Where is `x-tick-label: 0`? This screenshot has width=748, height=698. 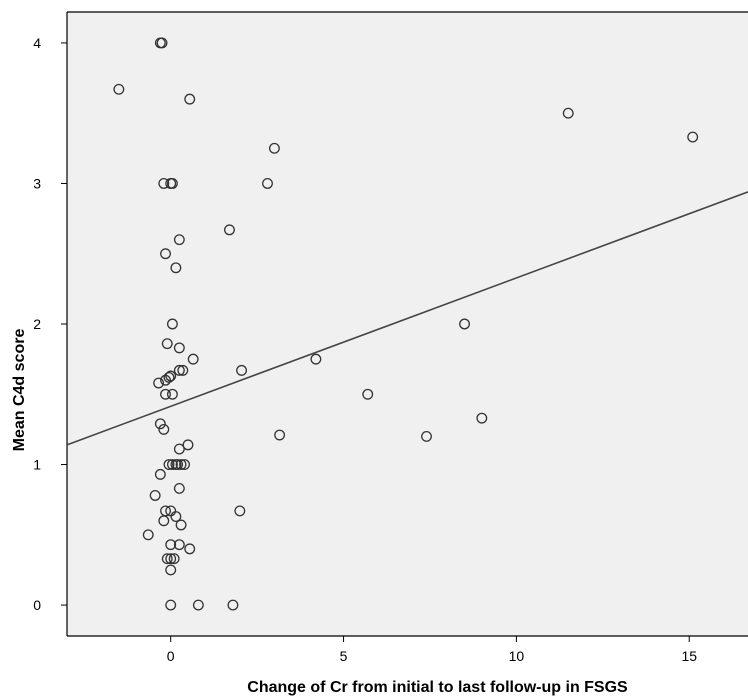 x-tick-label: 0 is located at coordinates (171, 656).